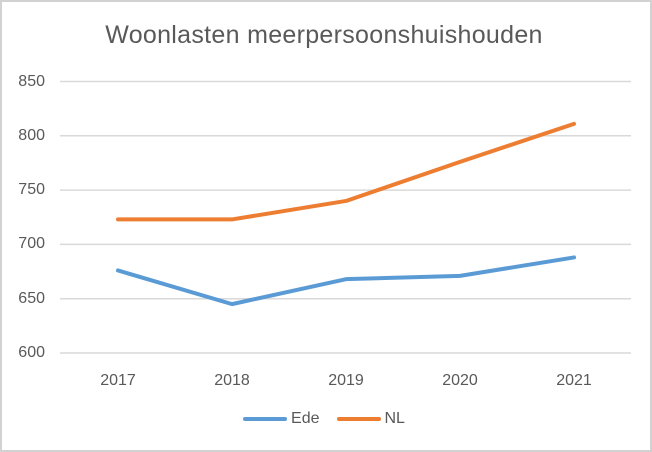  Describe the element at coordinates (305, 418) in the screenshot. I see `legend-label-ede: Ede` at that location.